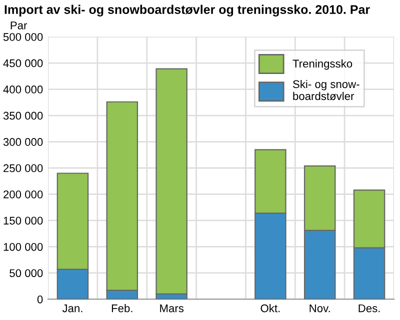  What do you see at coordinates (270, 308) in the screenshot?
I see `x-tick-label: Okt.` at bounding box center [270, 308].